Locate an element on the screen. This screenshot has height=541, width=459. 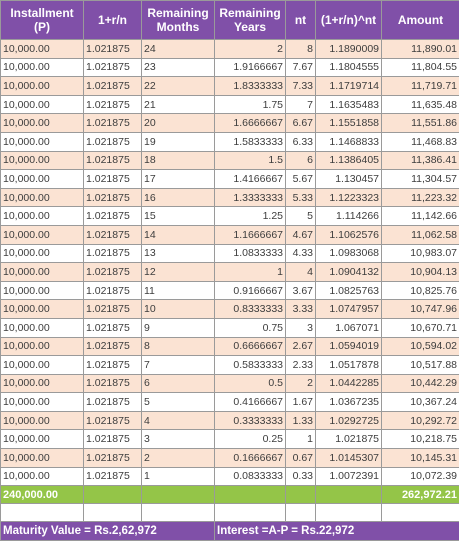
cell-nt: 6.67 is located at coordinates (301, 123).